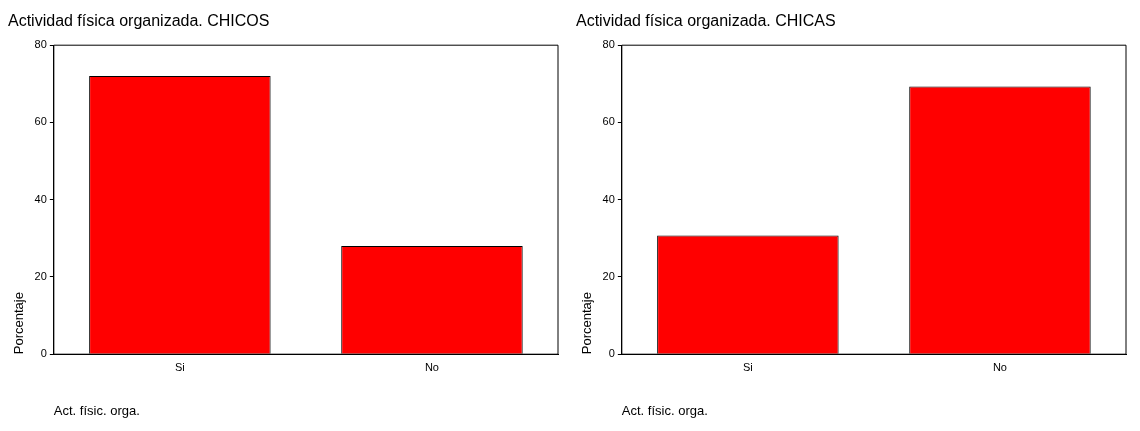  What do you see at coordinates (139, 21) in the screenshot?
I see `chart-title: Actividad física organizada. CHICOS` at bounding box center [139, 21].